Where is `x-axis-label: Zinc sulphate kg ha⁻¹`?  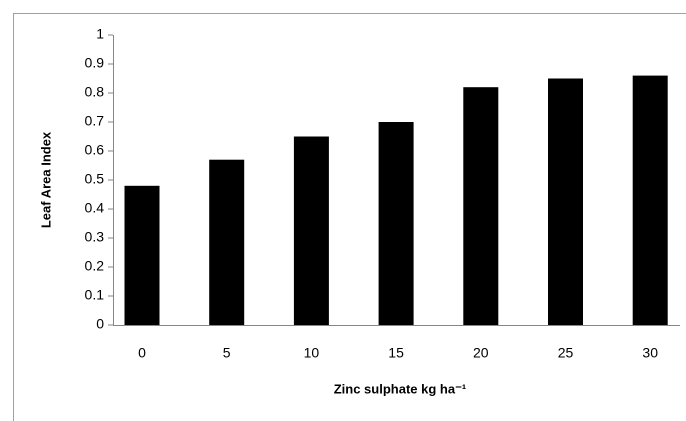
x-axis-label: Zinc sulphate kg ha⁻¹ is located at coordinates (400, 388).